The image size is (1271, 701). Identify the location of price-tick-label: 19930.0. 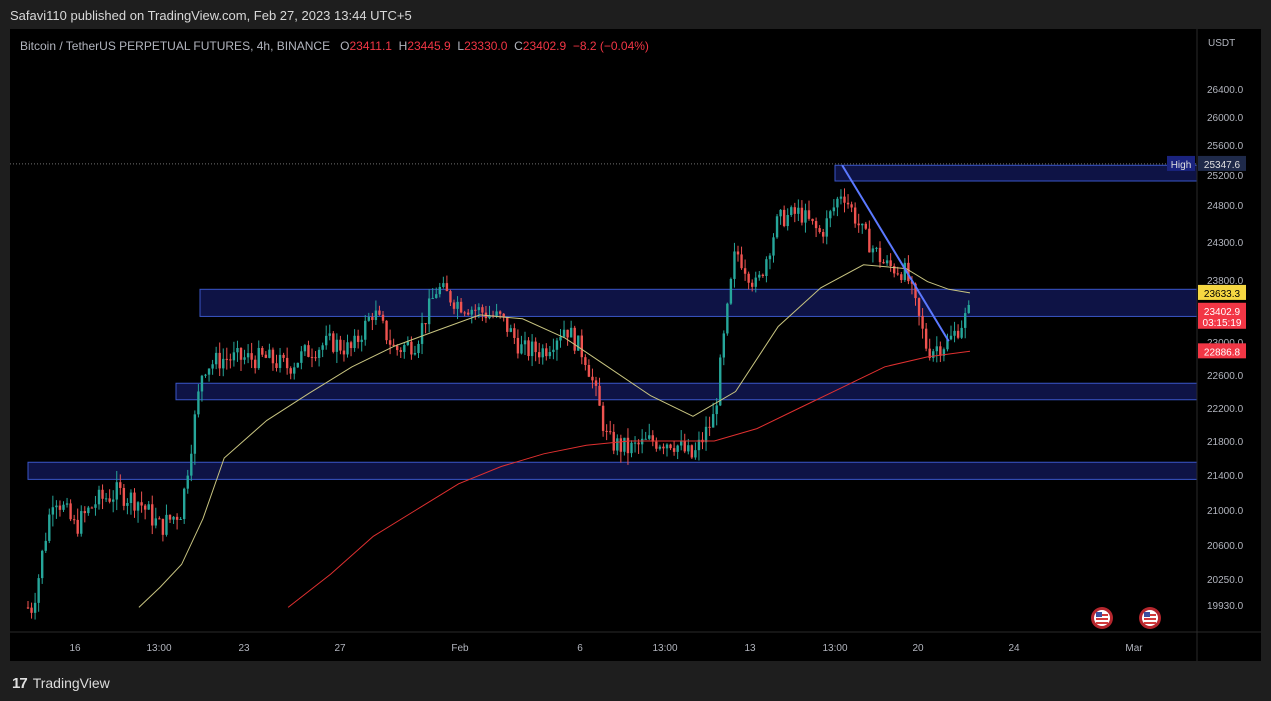
(1225, 606).